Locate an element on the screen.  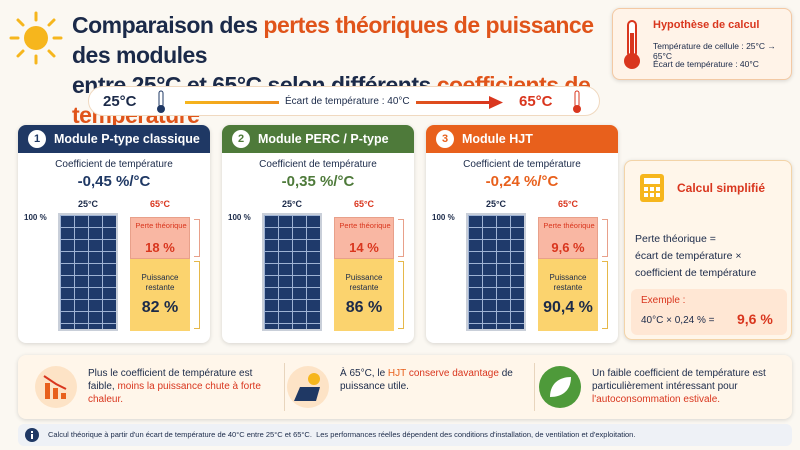
formula-line: écart de température × is located at coordinates (688, 256).